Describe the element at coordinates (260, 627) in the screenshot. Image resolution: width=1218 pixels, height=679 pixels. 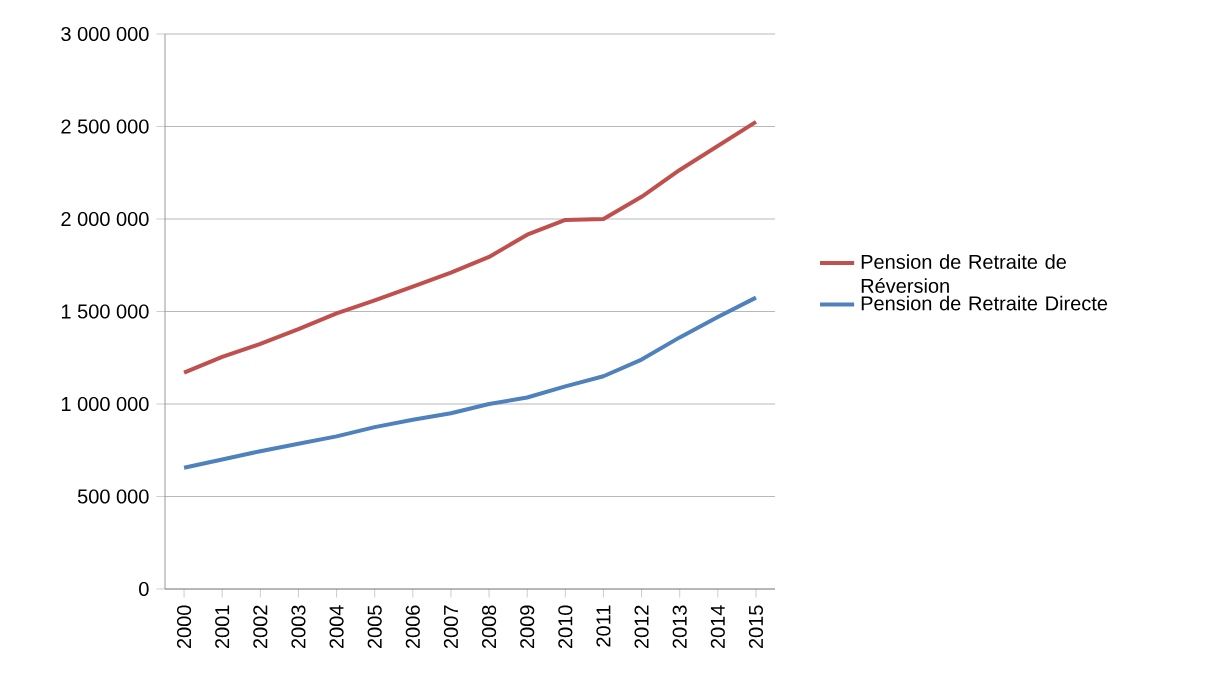
I see `x-tick-label: 2002` at that location.